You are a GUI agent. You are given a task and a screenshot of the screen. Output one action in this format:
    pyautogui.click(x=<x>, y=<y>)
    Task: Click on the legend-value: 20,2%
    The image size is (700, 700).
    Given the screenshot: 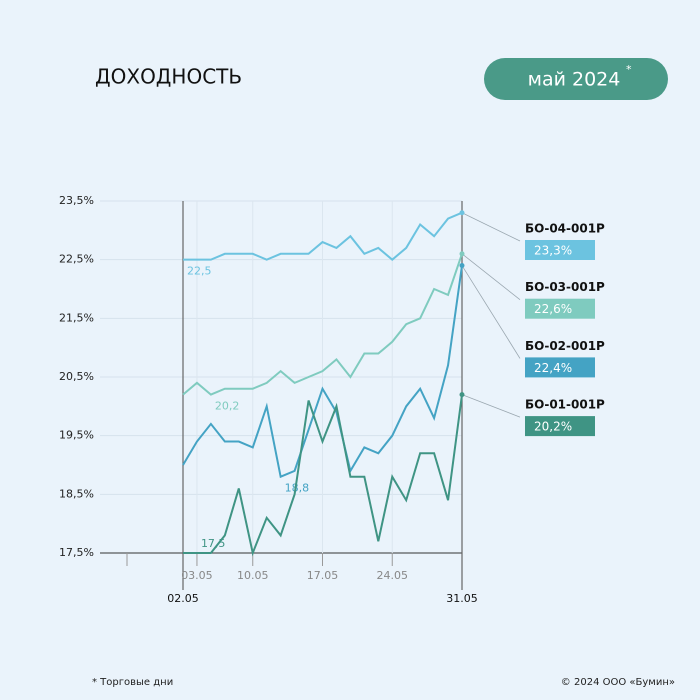 What is the action you would take?
    pyautogui.click(x=553, y=427)
    